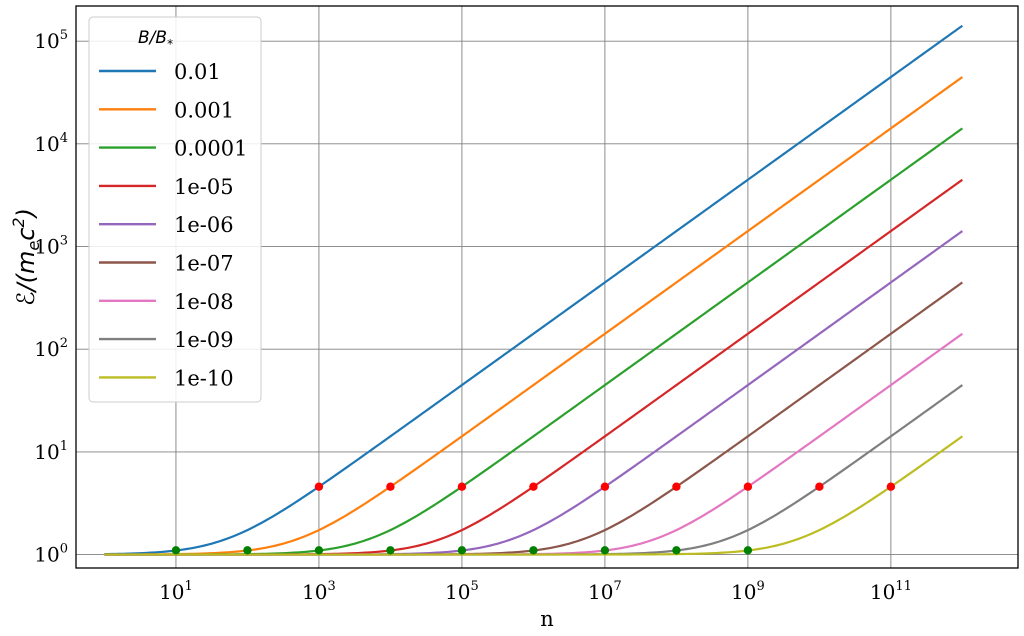  Describe the element at coordinates (197, 72) in the screenshot. I see `legend-label: 0.01` at that location.